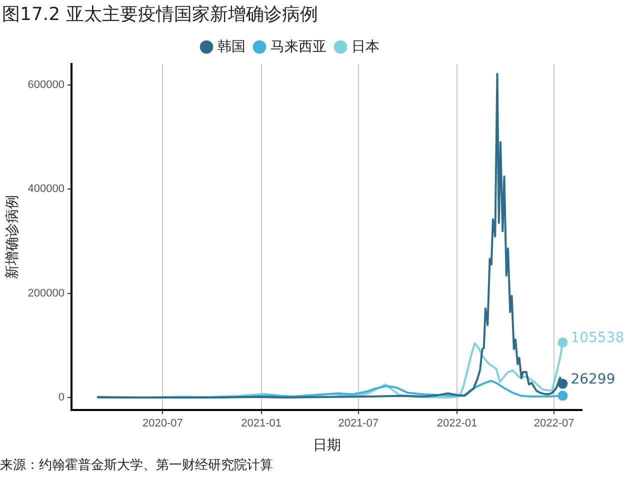 The image size is (640, 480). What do you see at coordinates (162, 424) in the screenshot?
I see `x-tick-label: 2020-07` at bounding box center [162, 424].